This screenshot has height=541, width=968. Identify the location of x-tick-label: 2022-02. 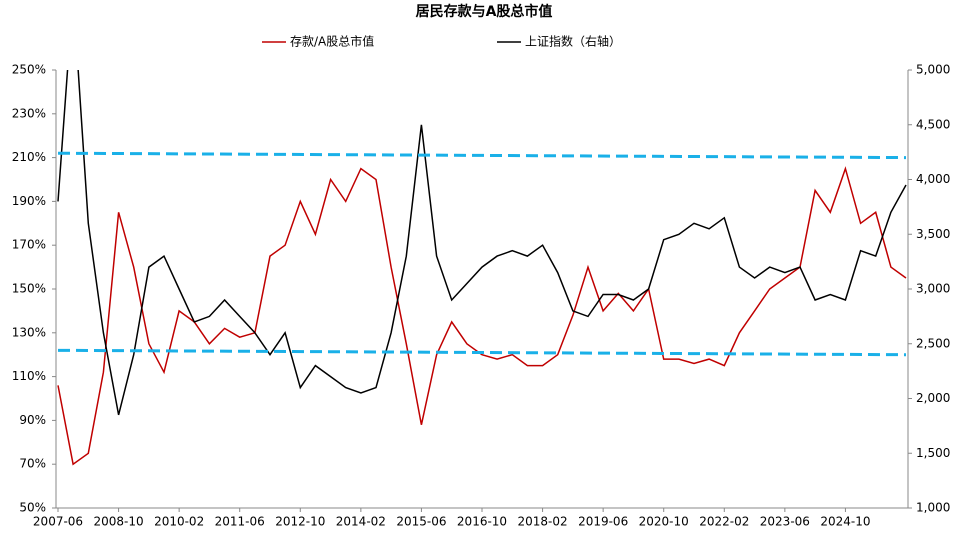
(724, 522).